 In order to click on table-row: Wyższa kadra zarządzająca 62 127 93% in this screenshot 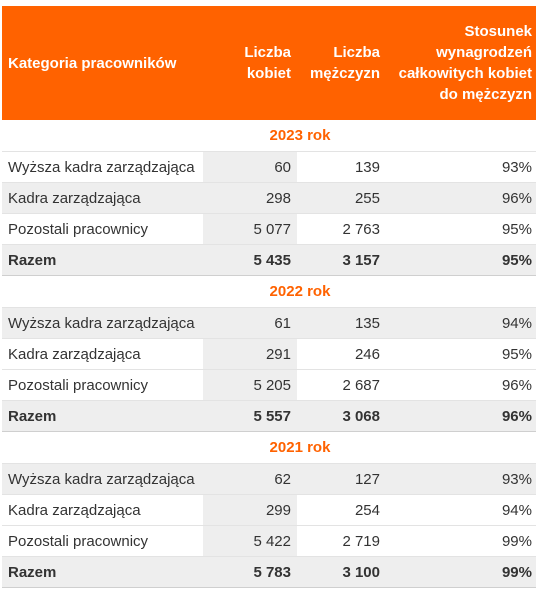, I will do `click(269, 478)`.